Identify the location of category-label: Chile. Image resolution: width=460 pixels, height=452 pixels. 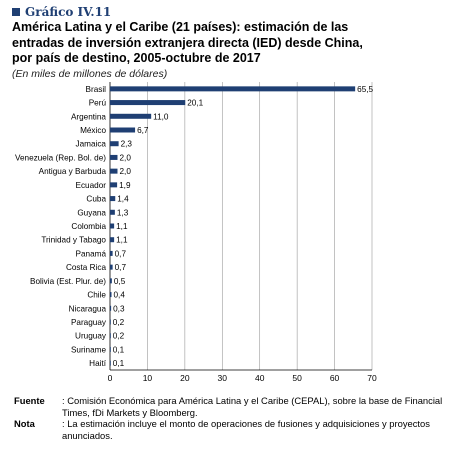
(96, 295).